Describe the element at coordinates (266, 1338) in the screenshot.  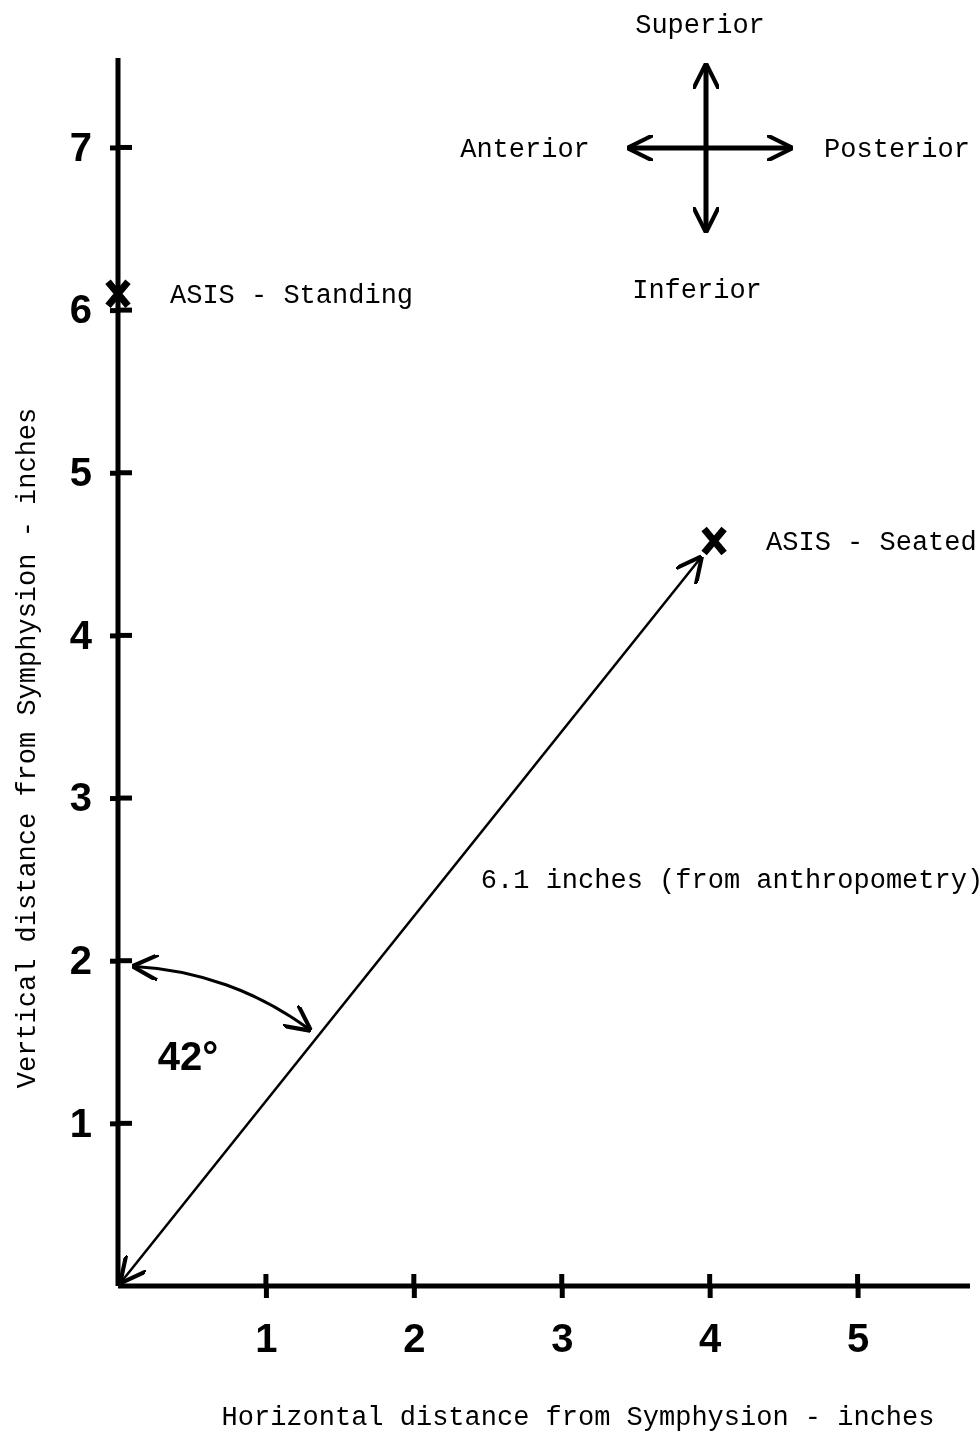
I see `x-tick-label: 1` at that location.